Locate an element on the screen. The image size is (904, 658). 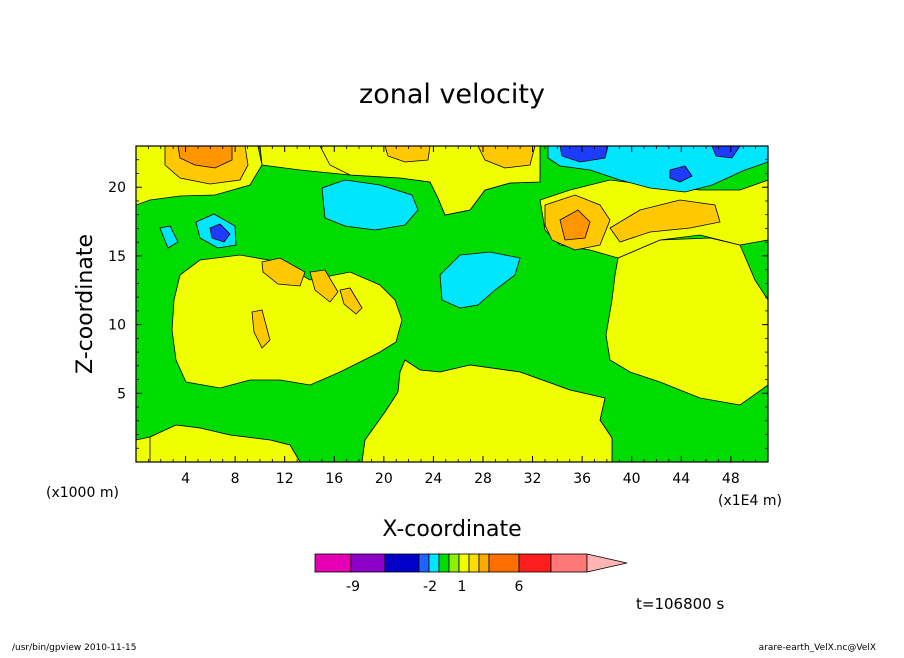
colorbar-tick-label: 1 is located at coordinates (462, 587).